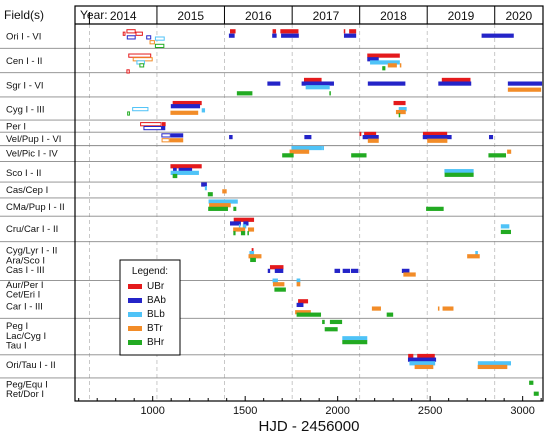 Image resolution: width=550 pixels, height=436 pixels. I want to click on field-label: Cyg/Lyr I - II, so click(31, 251).